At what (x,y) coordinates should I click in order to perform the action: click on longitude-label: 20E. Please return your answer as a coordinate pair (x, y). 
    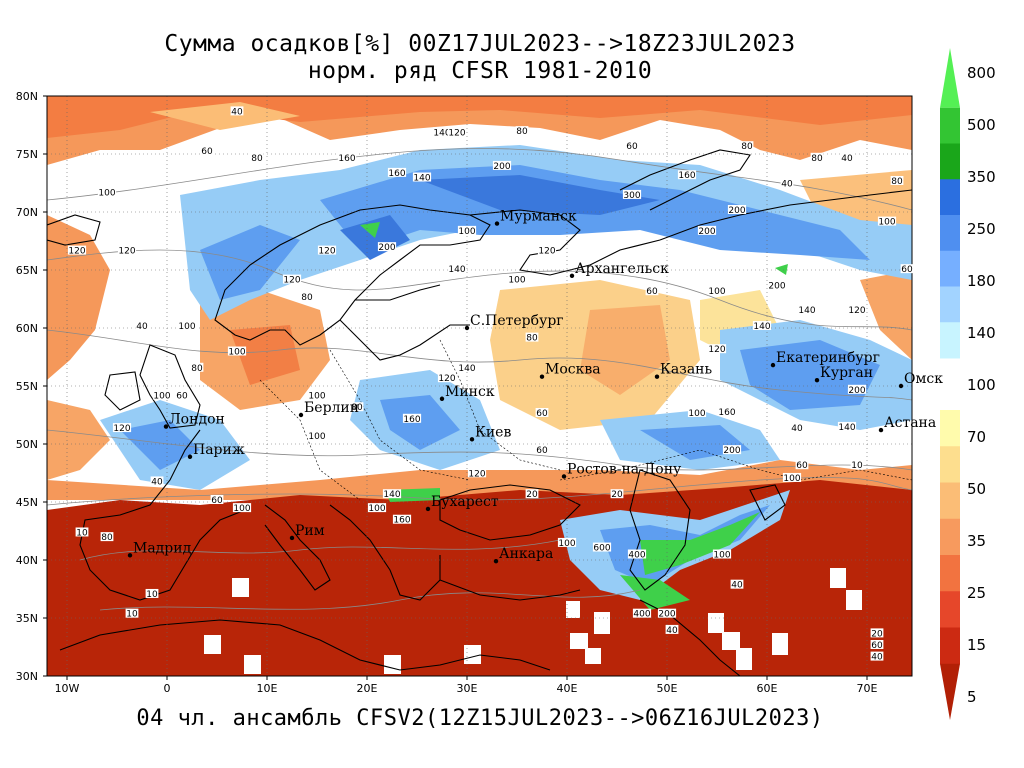
    Looking at the image, I should click on (367, 688).